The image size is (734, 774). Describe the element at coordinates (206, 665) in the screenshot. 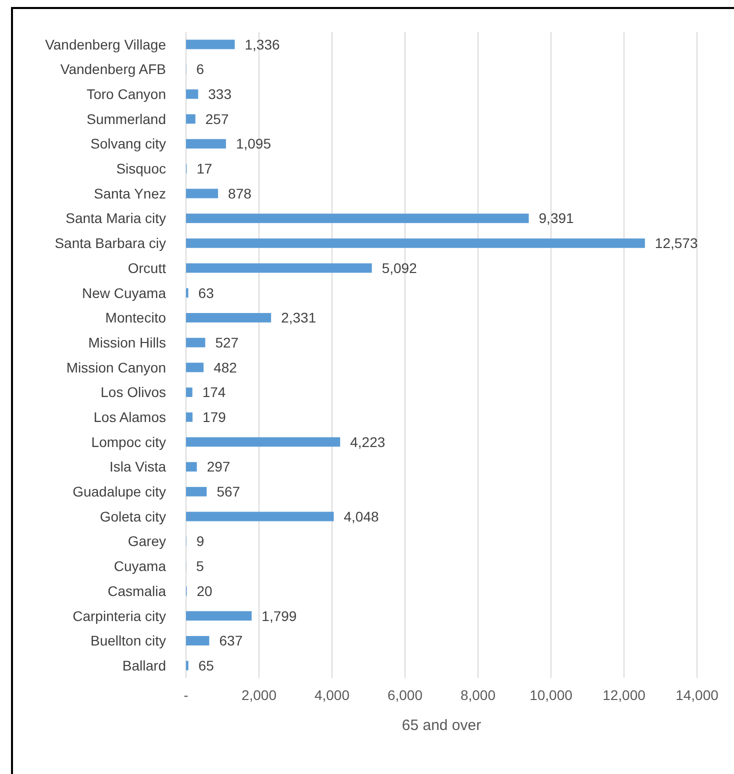

I see `data-label: 65` at that location.